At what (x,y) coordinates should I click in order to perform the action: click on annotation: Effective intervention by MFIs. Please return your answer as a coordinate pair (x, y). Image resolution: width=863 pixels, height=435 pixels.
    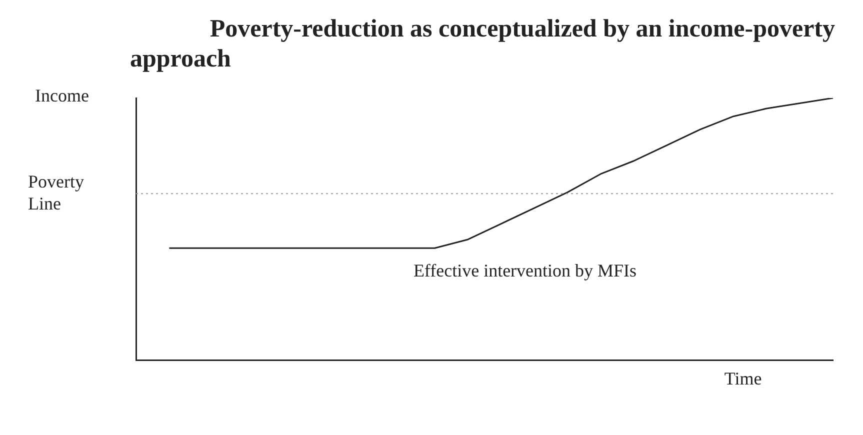
    Looking at the image, I should click on (525, 270).